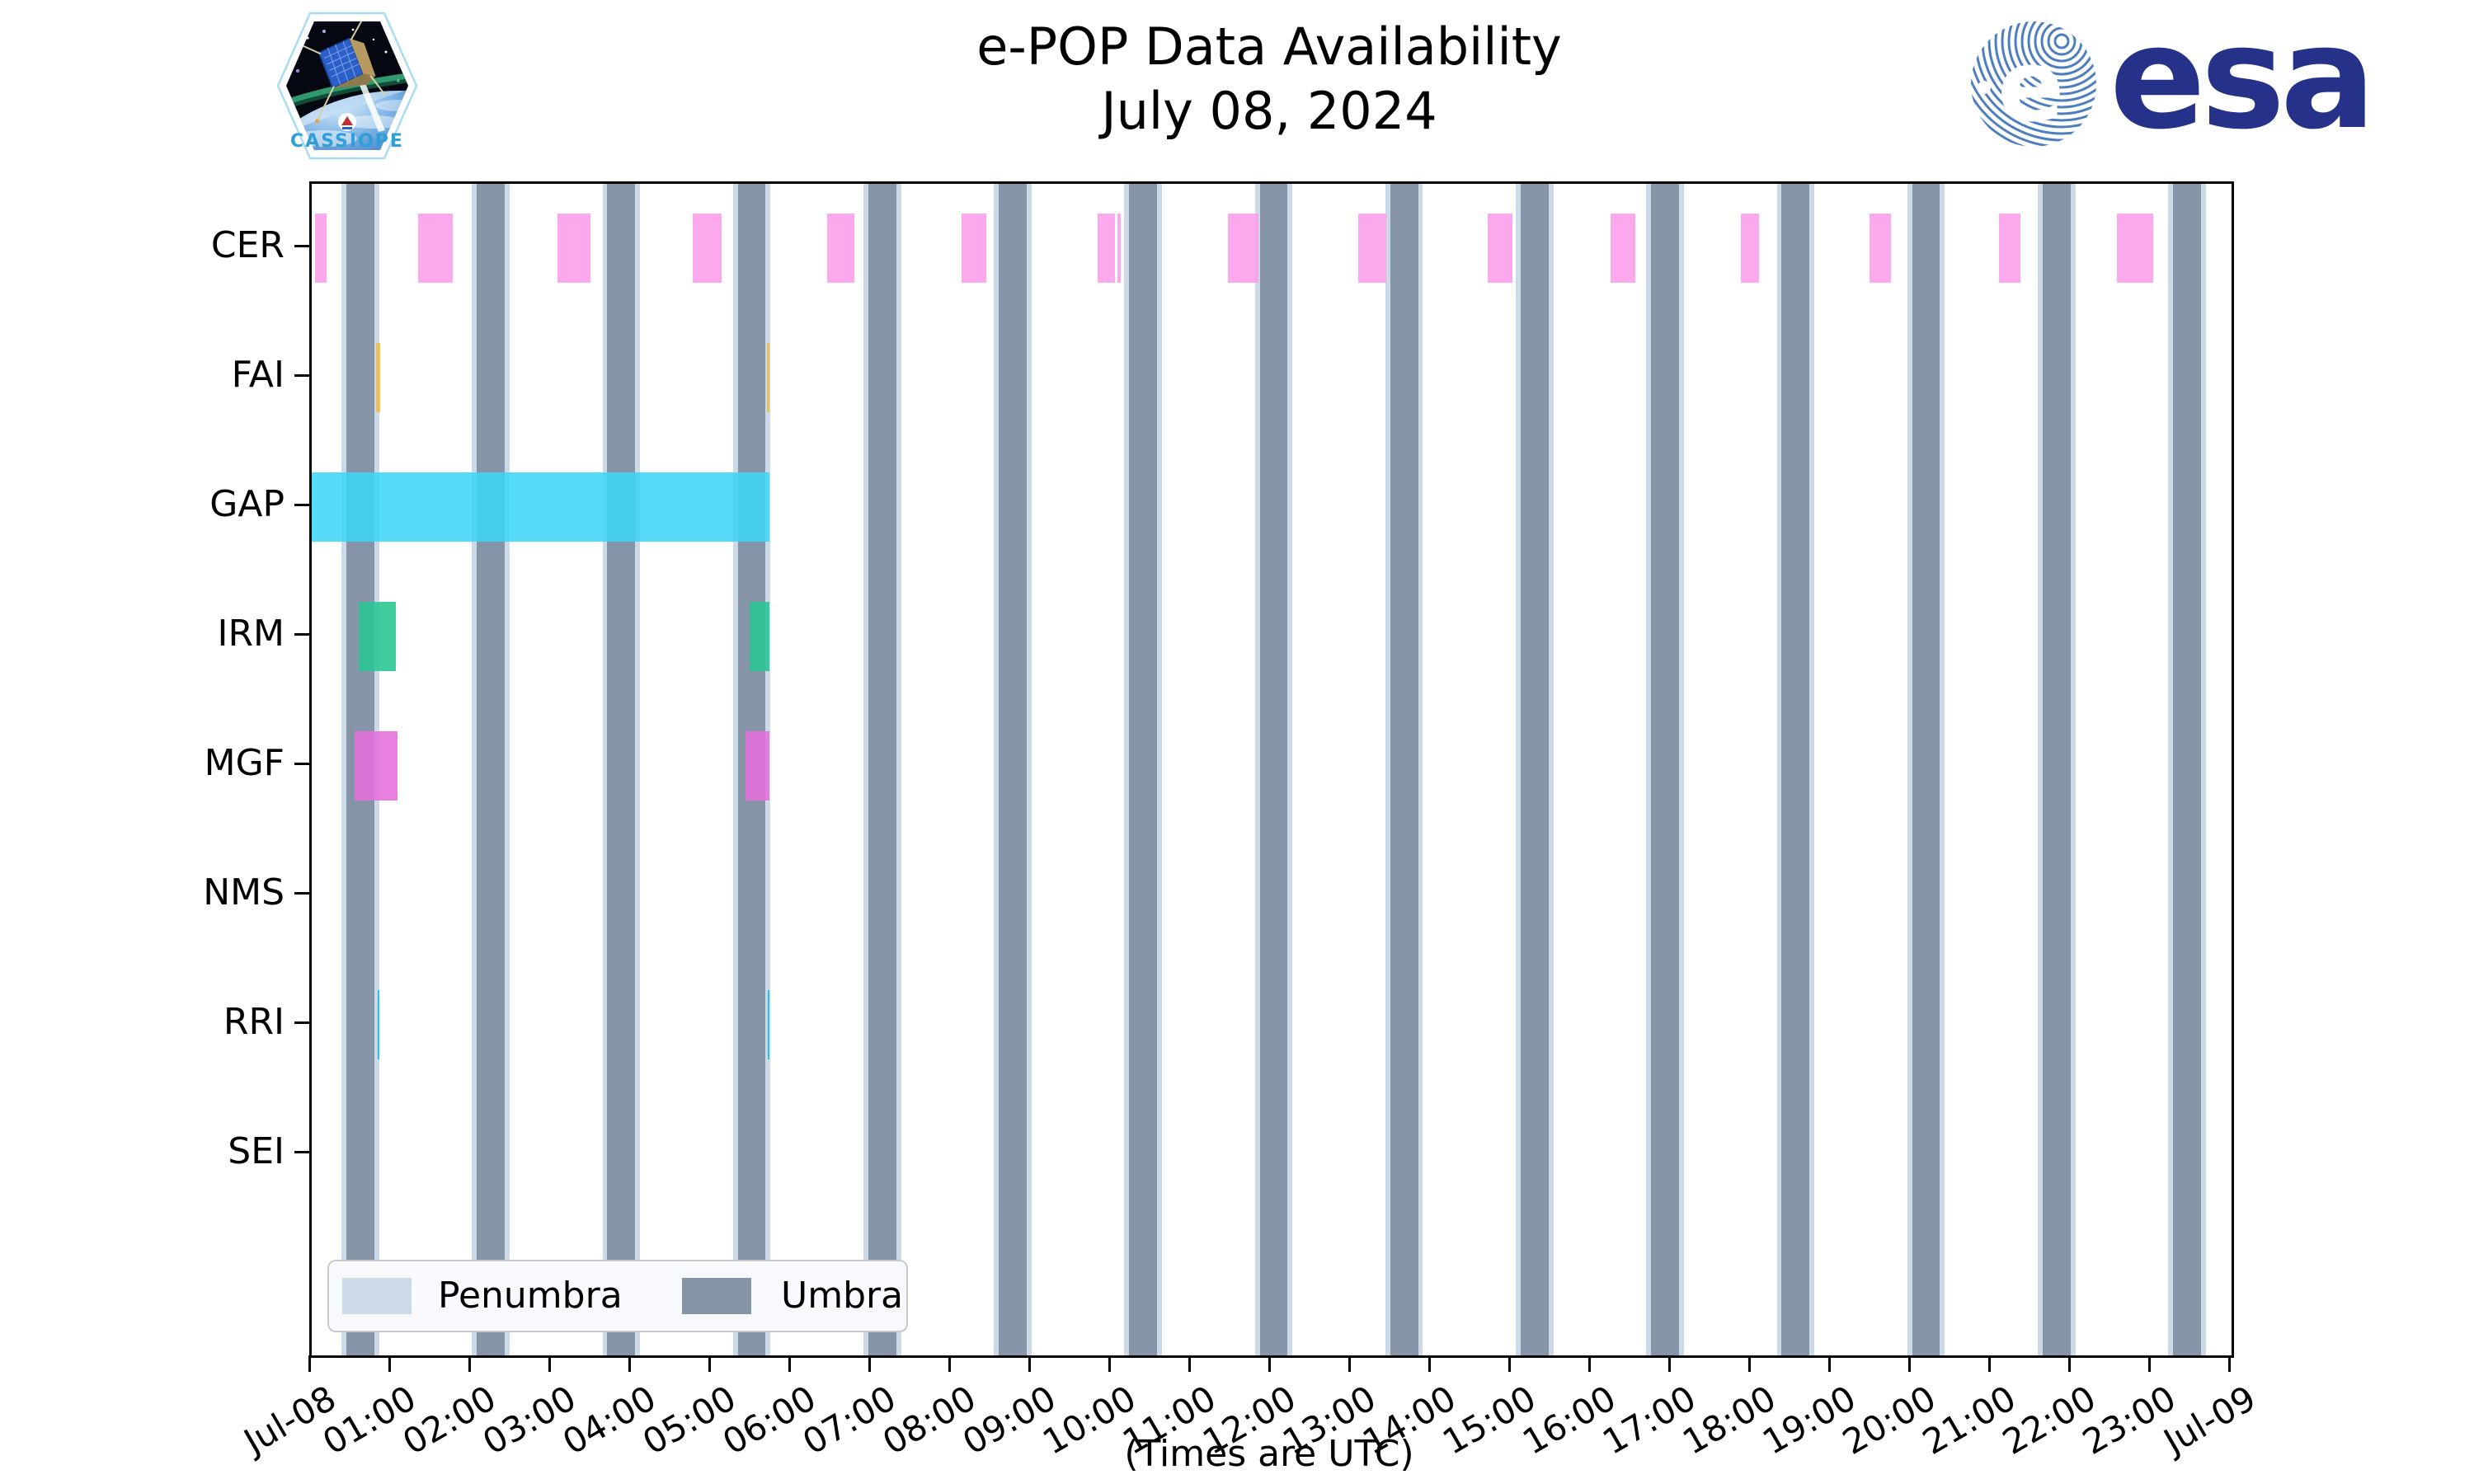 This screenshot has height=1484, width=2474. I want to click on umbra-swatch-icon, so click(716, 1296).